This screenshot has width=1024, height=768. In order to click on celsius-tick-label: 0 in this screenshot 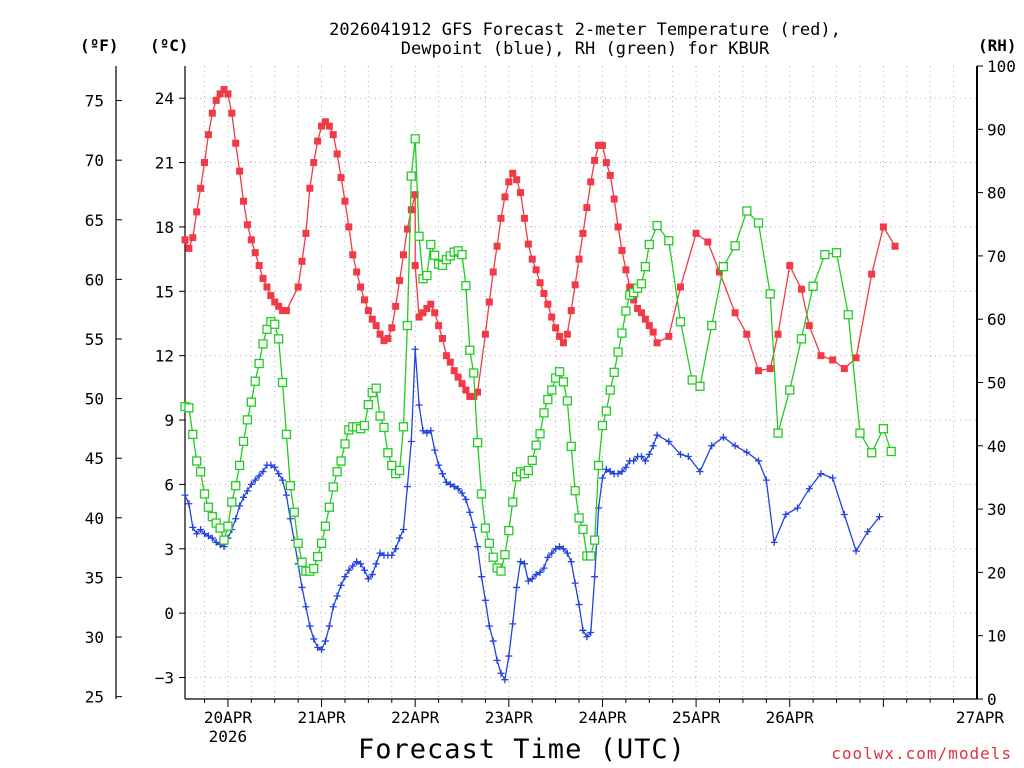, I will do `click(169, 613)`.